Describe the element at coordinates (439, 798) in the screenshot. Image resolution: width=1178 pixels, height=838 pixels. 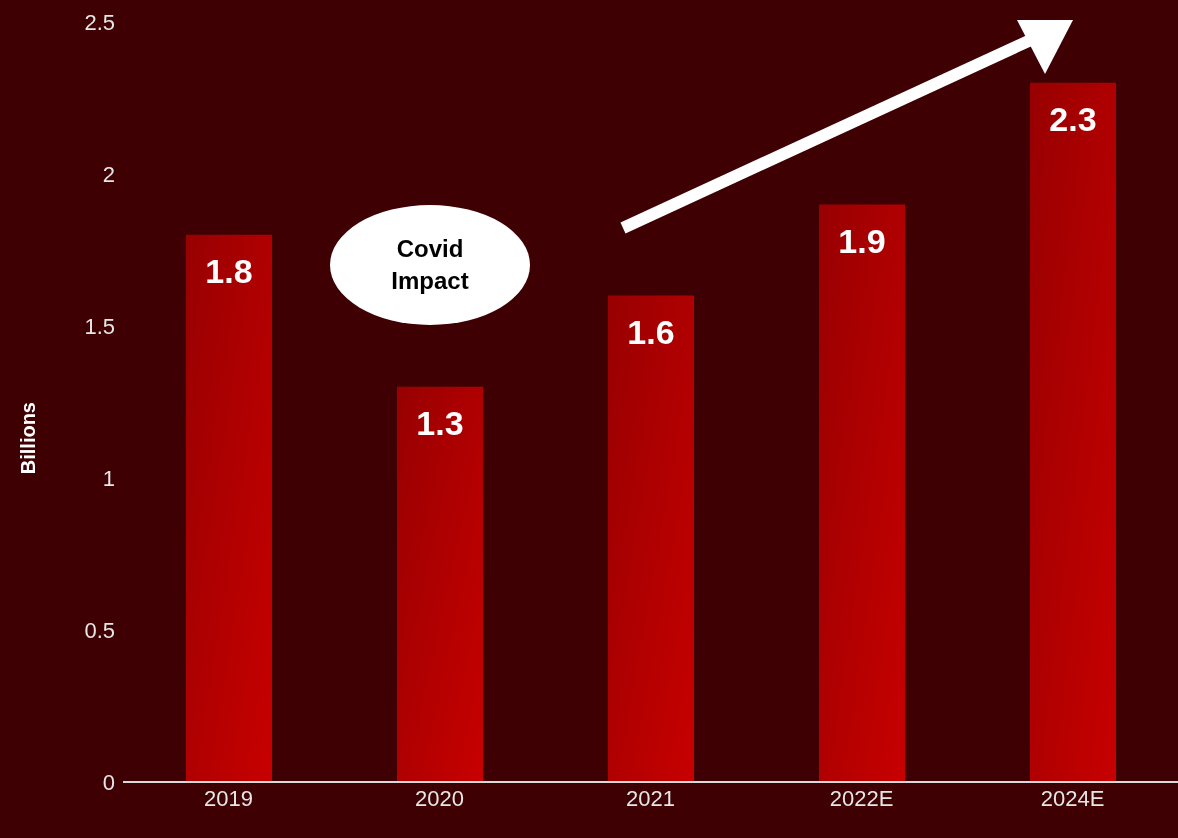
I see `x-tick-label: 2020` at that location.